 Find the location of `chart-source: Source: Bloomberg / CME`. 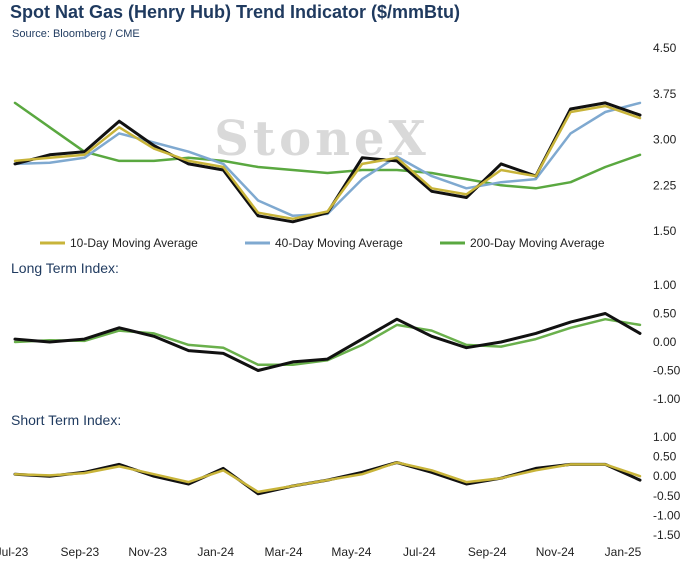

chart-source: Source: Bloomberg / CME is located at coordinates (76, 34).